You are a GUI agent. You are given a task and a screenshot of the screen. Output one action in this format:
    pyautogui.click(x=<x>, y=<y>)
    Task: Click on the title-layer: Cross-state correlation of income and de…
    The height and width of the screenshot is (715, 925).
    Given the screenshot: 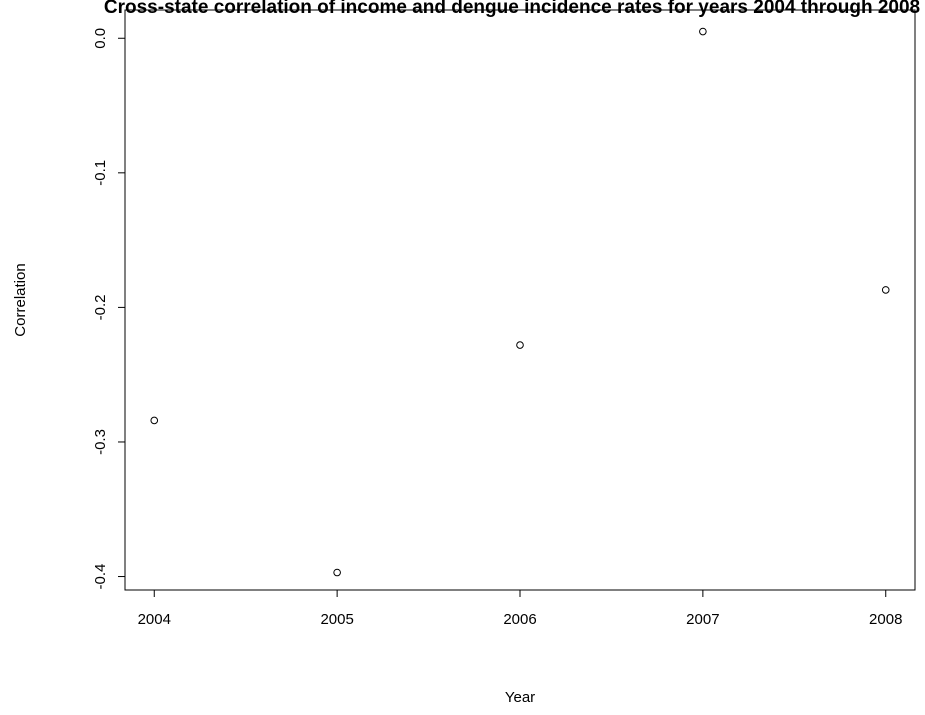 What is the action you would take?
    pyautogui.click(x=512, y=9)
    